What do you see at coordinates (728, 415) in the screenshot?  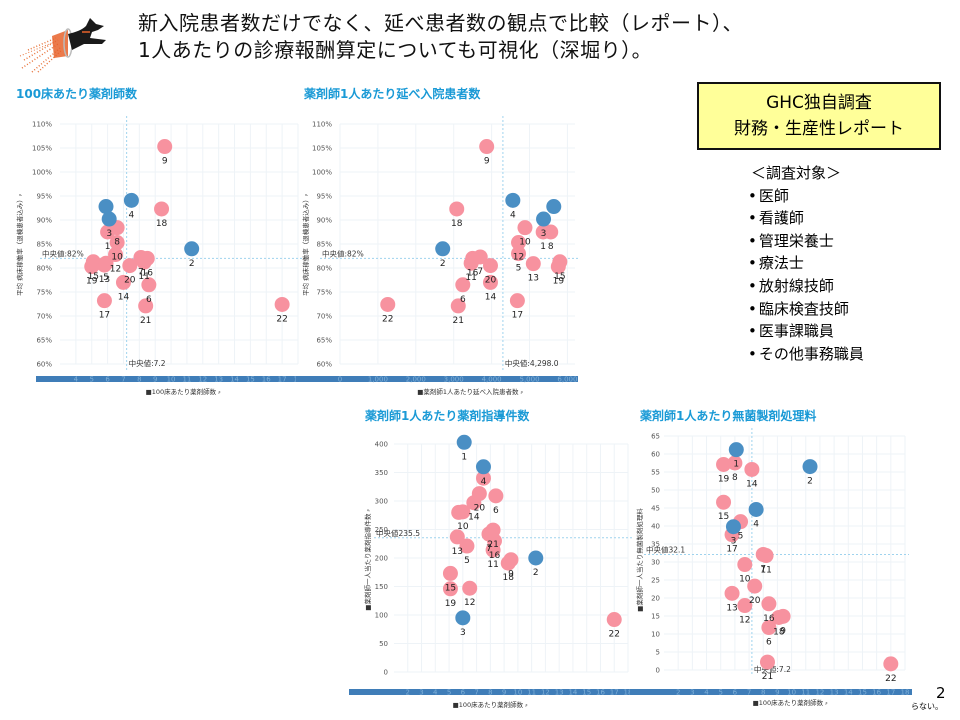 I see `chart-title: 薬剤師1人あたり無菌製剤処理料` at bounding box center [728, 415].